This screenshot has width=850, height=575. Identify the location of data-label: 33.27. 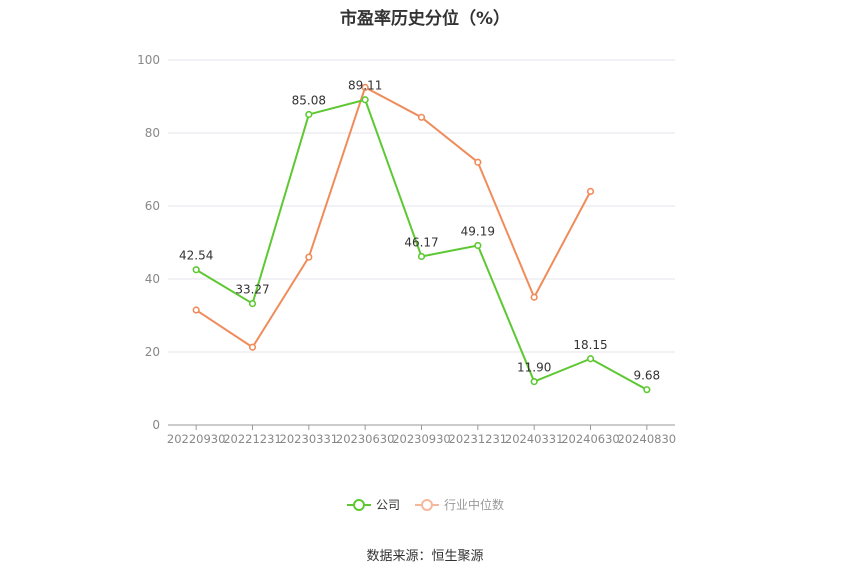
(252, 290).